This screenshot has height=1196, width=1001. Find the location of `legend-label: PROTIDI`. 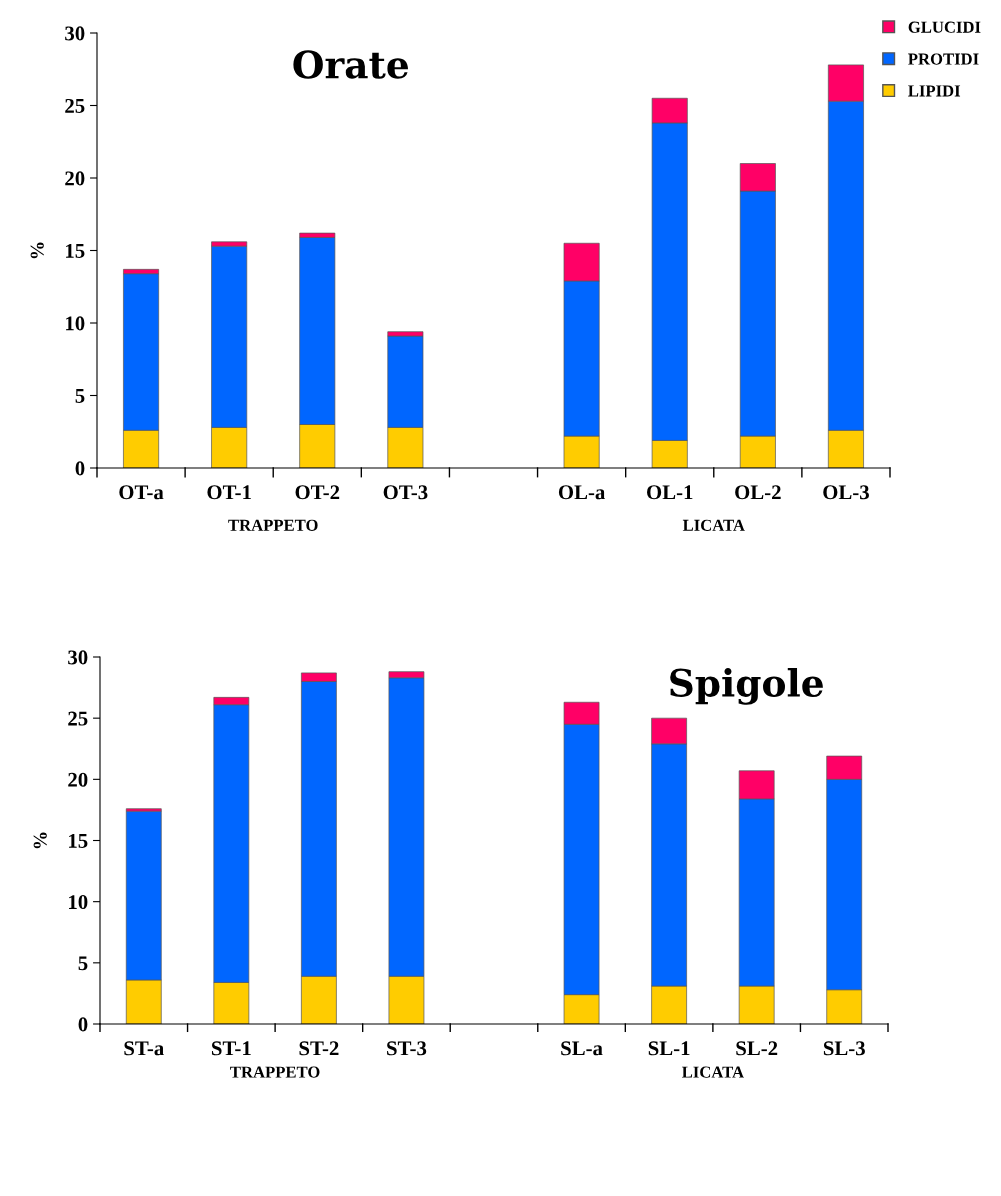

legend-label: PROTIDI is located at coordinates (943, 59).